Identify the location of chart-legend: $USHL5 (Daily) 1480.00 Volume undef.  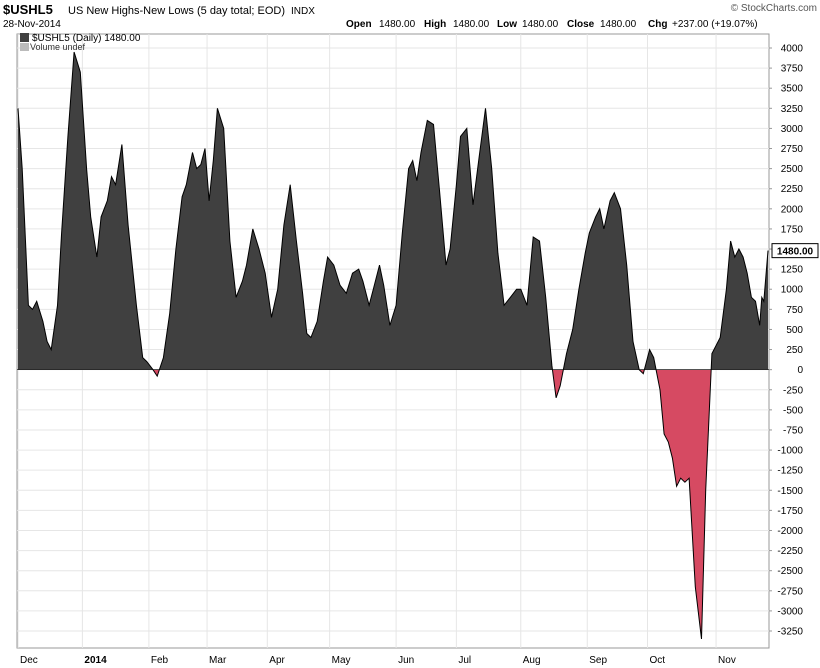
(80, 42).